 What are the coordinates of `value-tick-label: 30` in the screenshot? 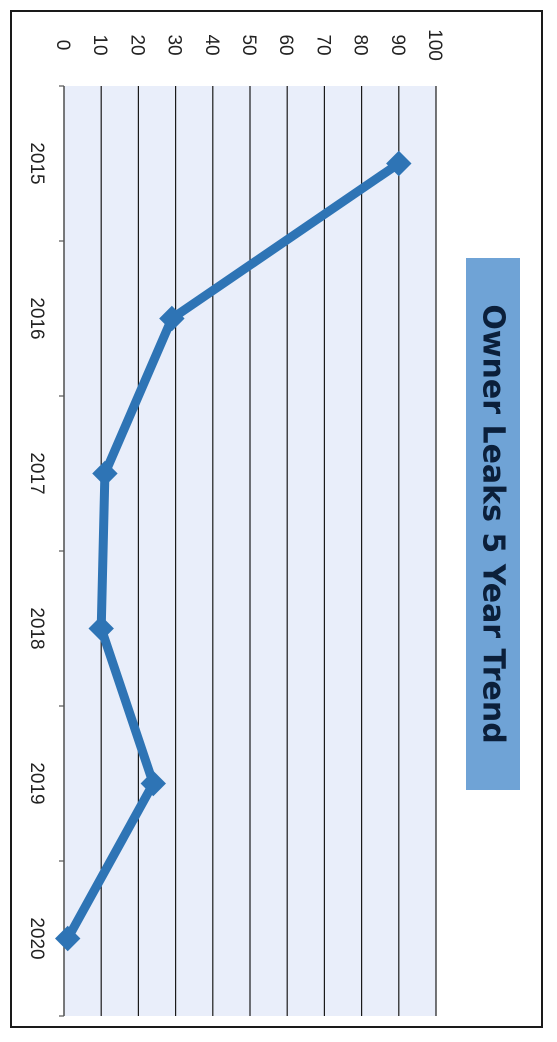 It's located at (174, 44).